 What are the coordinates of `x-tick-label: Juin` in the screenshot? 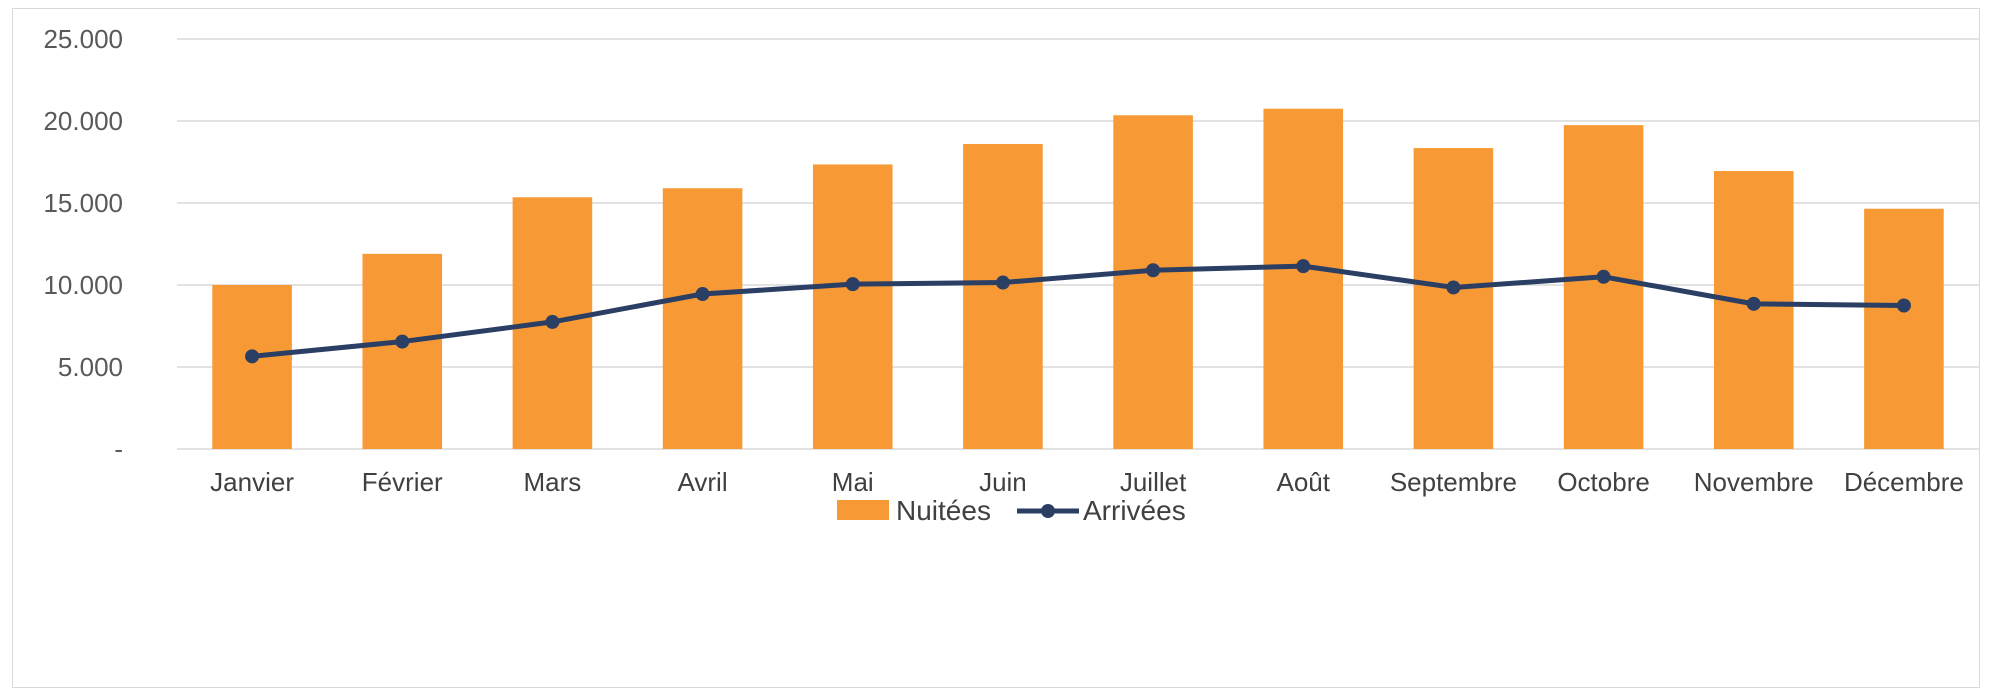 It's located at (1003, 482).